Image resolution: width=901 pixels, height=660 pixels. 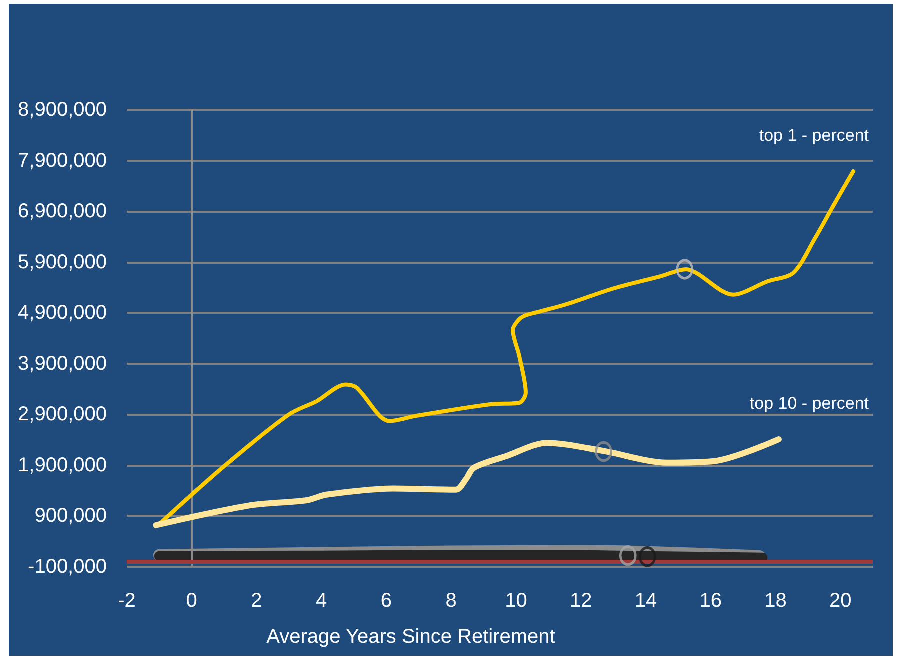 What do you see at coordinates (62, 110) in the screenshot?
I see `y-tick-label: 8,900,000` at bounding box center [62, 110].